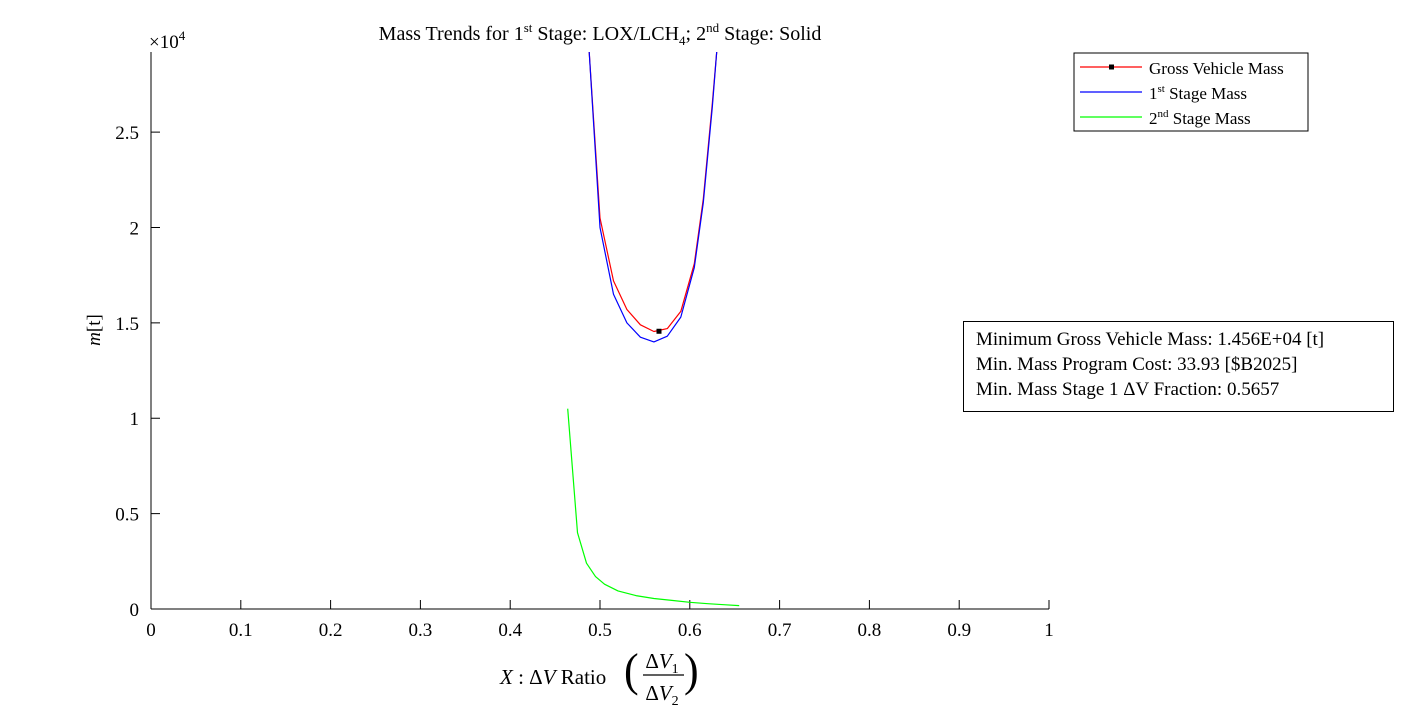 The width and height of the screenshot is (1418, 709). I want to click on y-tick-label: 2, so click(135, 228).